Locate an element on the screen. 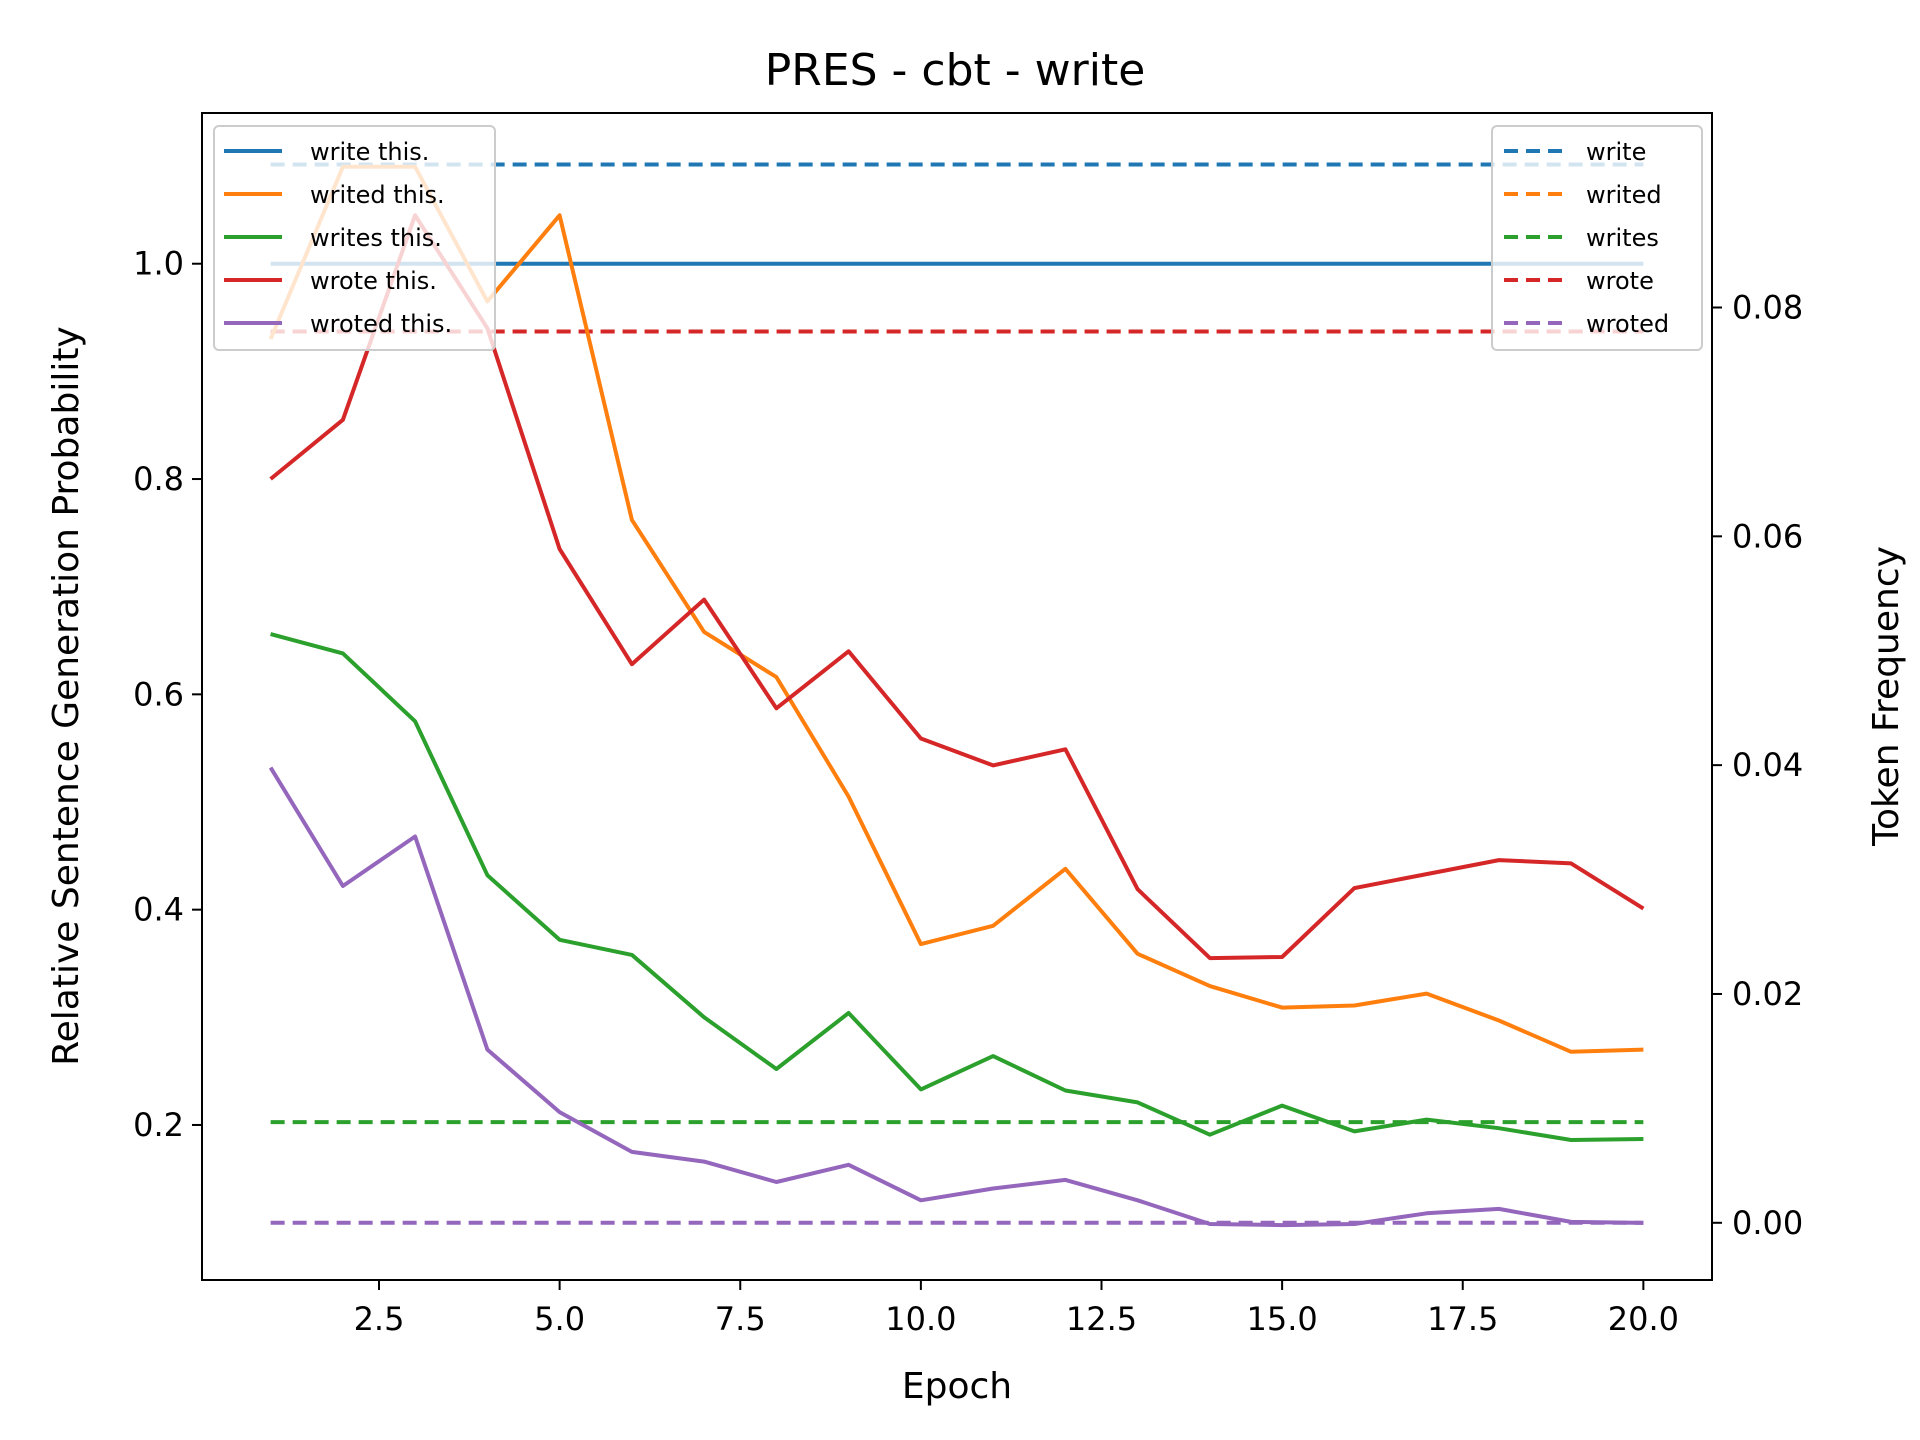  y2-axis-label: Token Frequency is located at coordinates (1886, 696).